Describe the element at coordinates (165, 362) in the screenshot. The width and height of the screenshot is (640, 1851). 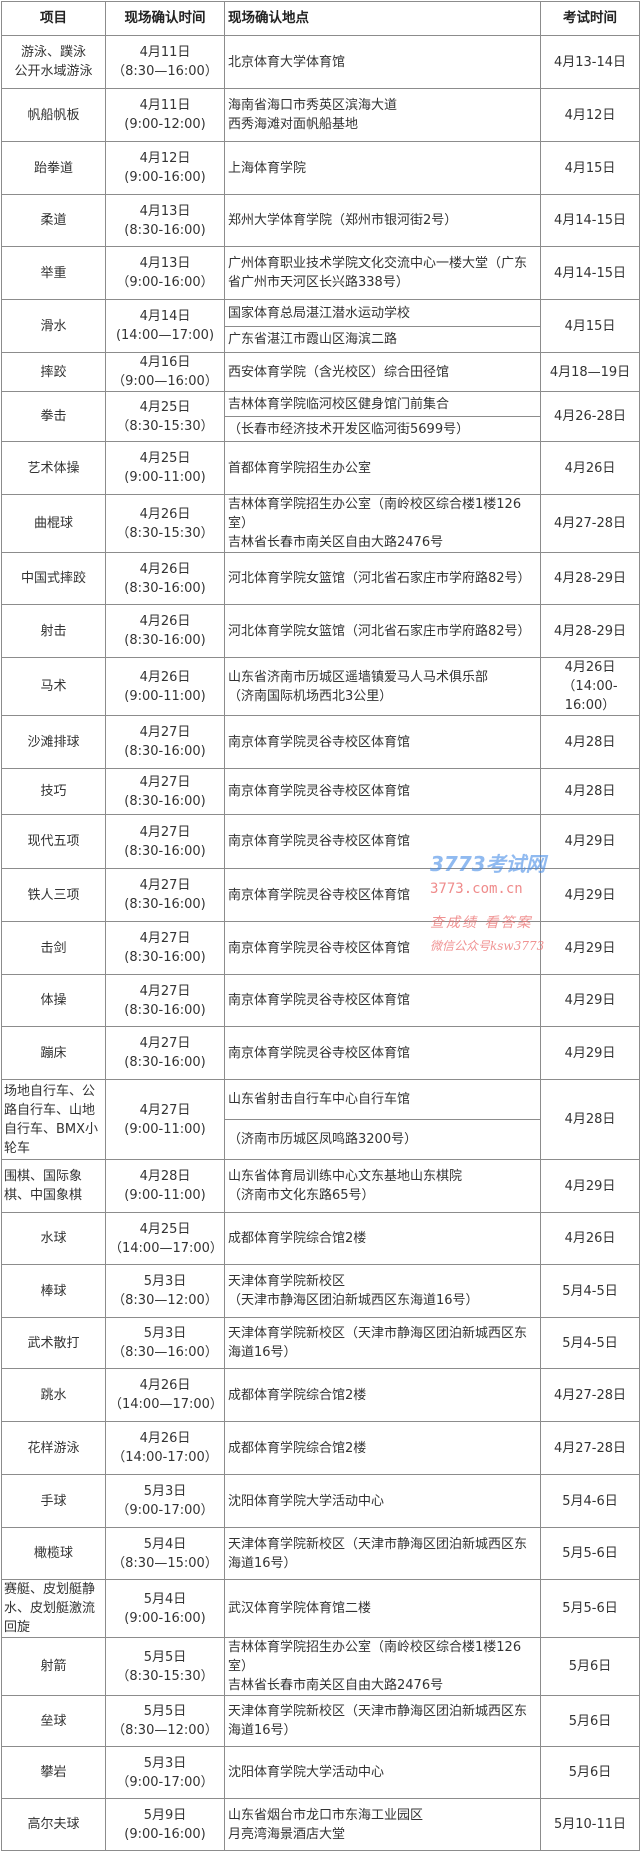
I see `confirm-date: 4月16日` at that location.